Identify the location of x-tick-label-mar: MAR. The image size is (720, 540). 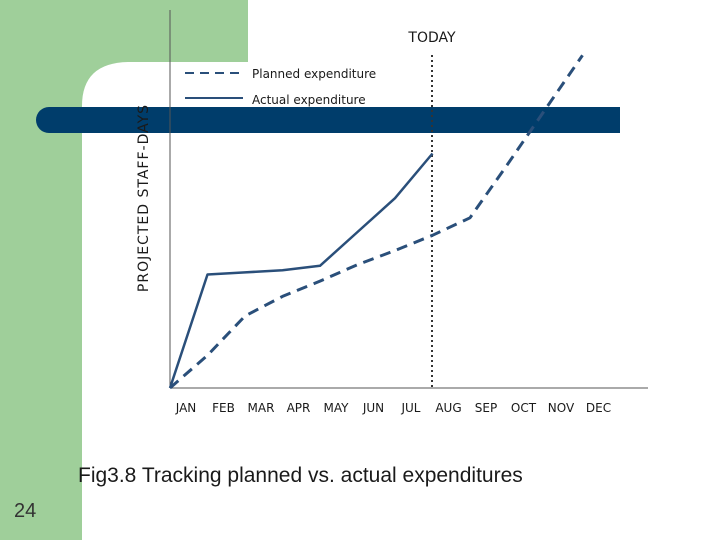
(261, 408).